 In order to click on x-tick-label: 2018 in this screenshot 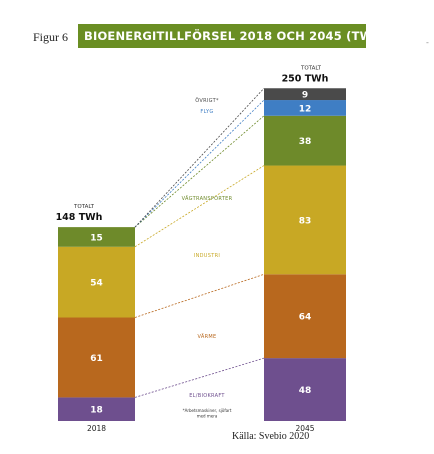, I will do `click(96, 428)`.